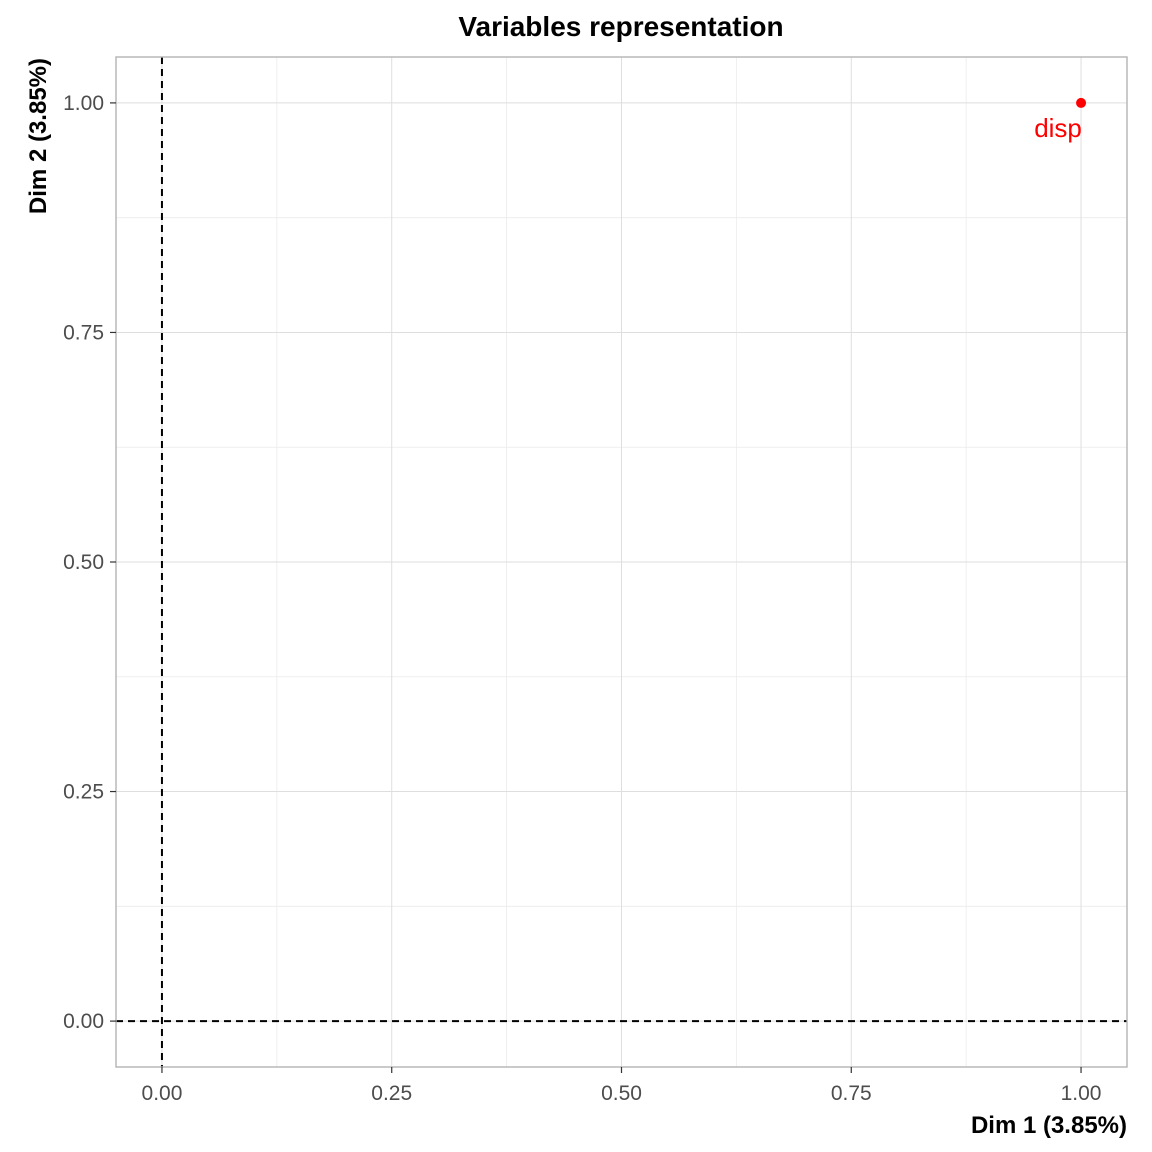 This screenshot has width=1152, height=1152. I want to click on x-axis: 0.00 0.25 0.50 0.75 1.00, so click(622, 1086).